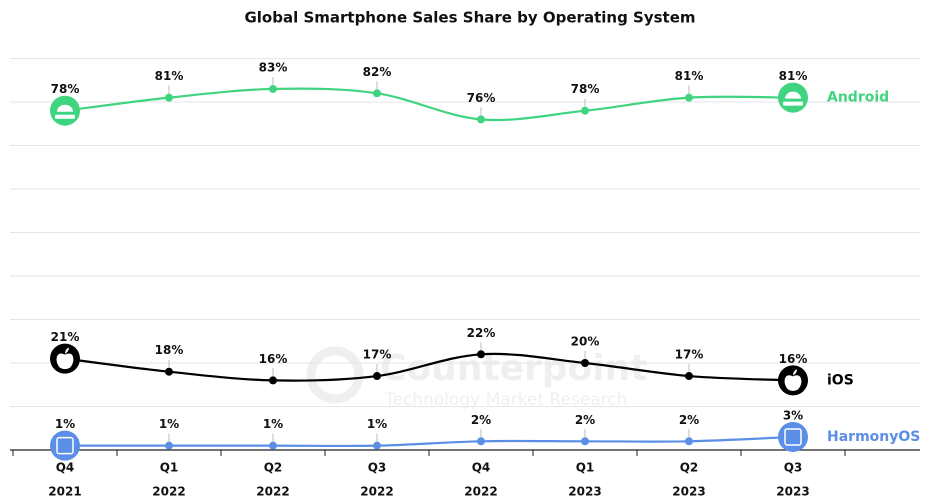 The image size is (930, 500). Describe the element at coordinates (505, 400) in the screenshot. I see `watermark-subtext: Technology Market Research` at that location.